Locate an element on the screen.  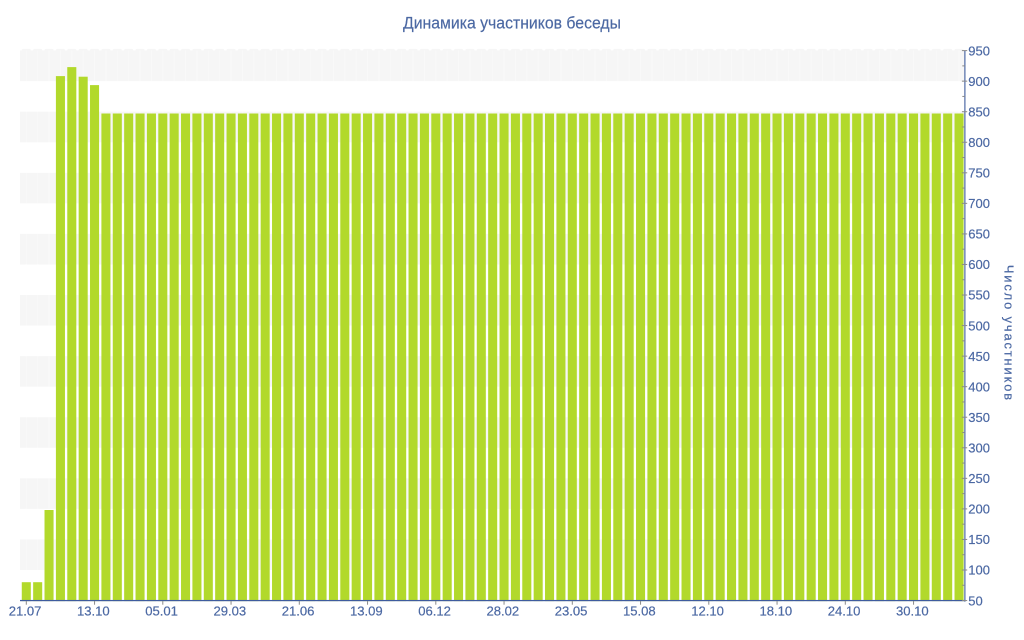
svg-text: 300 is located at coordinates (979, 447).